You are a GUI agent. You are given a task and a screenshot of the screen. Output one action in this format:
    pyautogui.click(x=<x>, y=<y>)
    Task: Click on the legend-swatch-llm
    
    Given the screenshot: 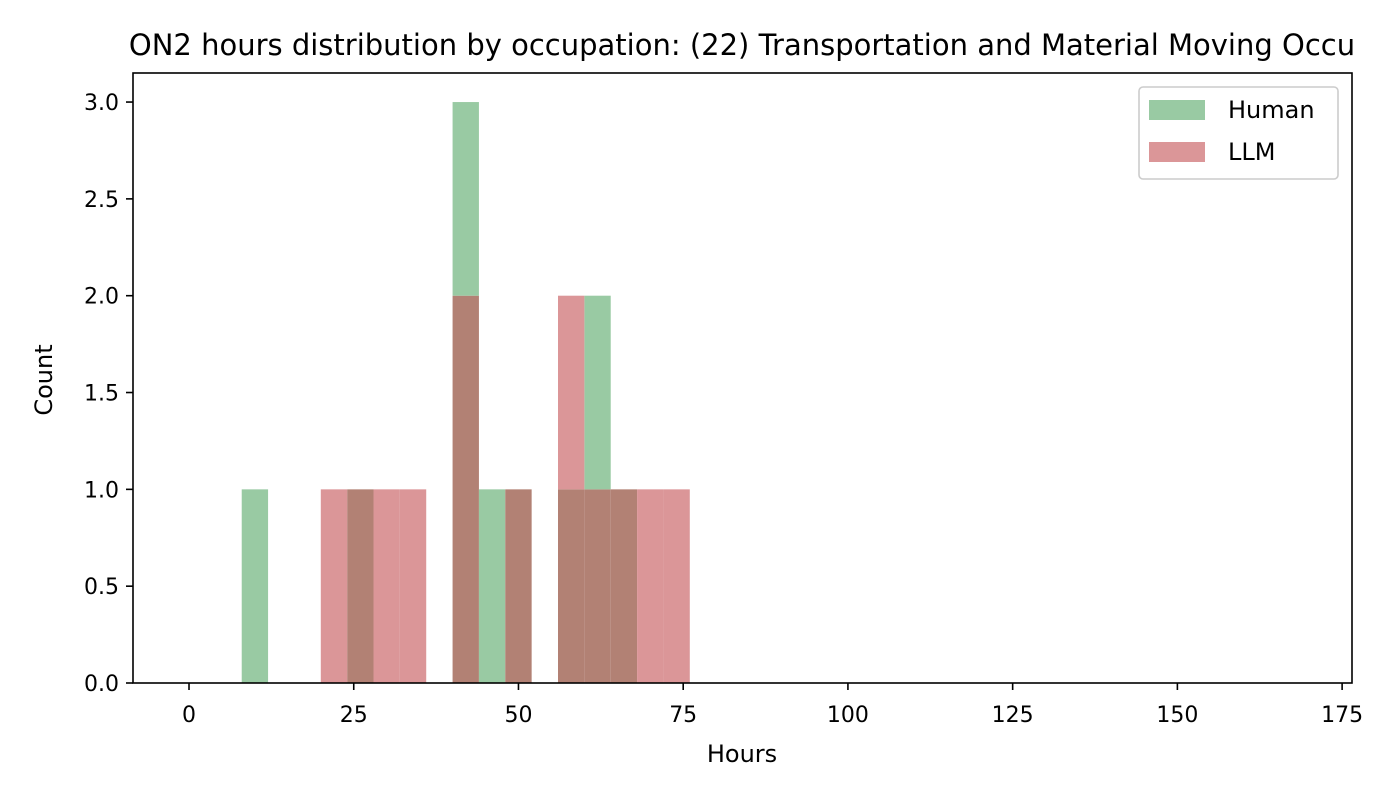 What is the action you would take?
    pyautogui.click(x=1177, y=152)
    